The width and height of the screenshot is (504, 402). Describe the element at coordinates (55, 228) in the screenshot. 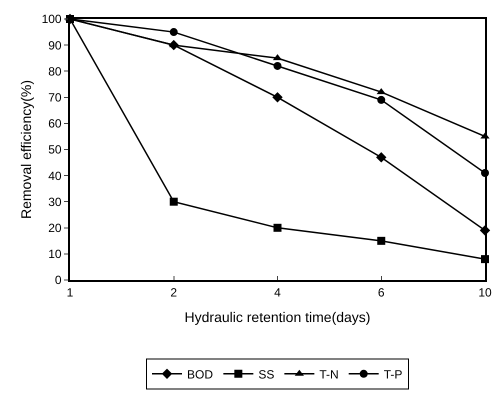

I see `y-tick-label: 20` at that location.